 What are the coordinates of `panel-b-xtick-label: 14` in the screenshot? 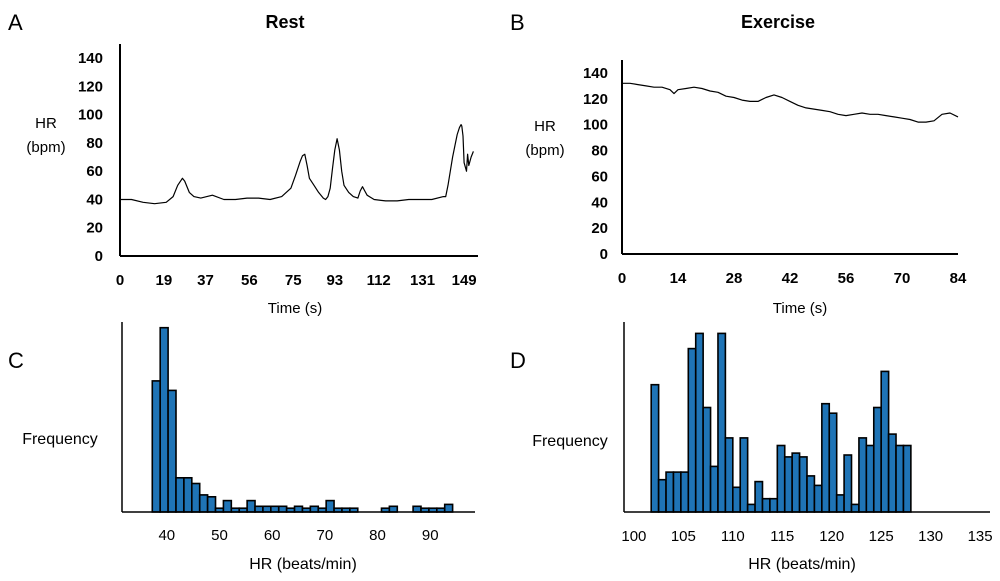 It's located at (678, 278).